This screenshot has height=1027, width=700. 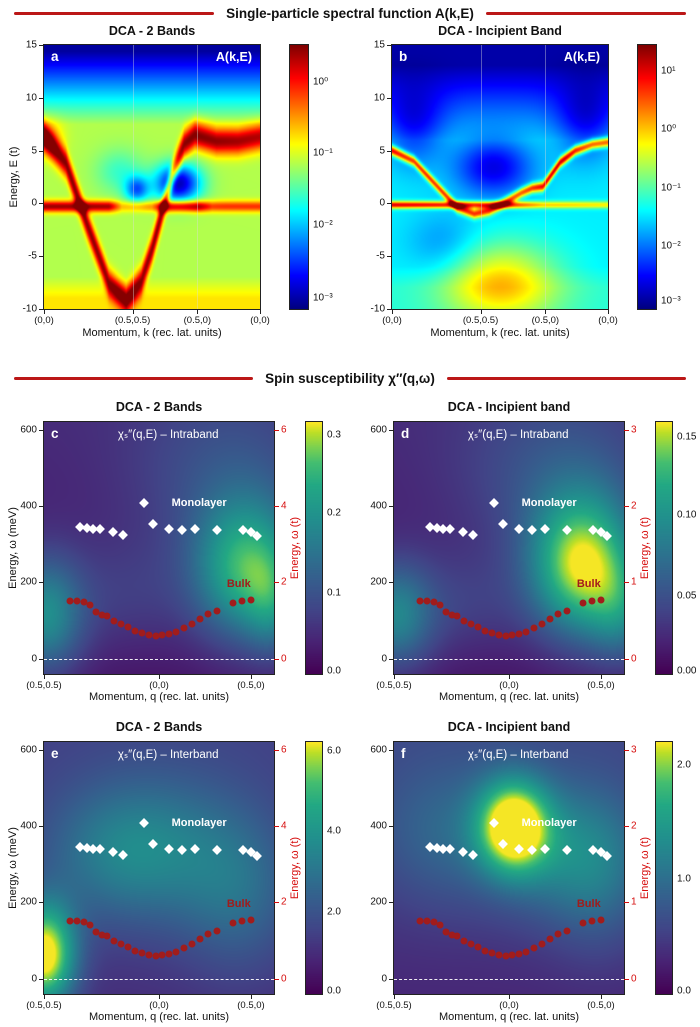 I want to click on heatmap-canvas, so click(x=152, y=177).